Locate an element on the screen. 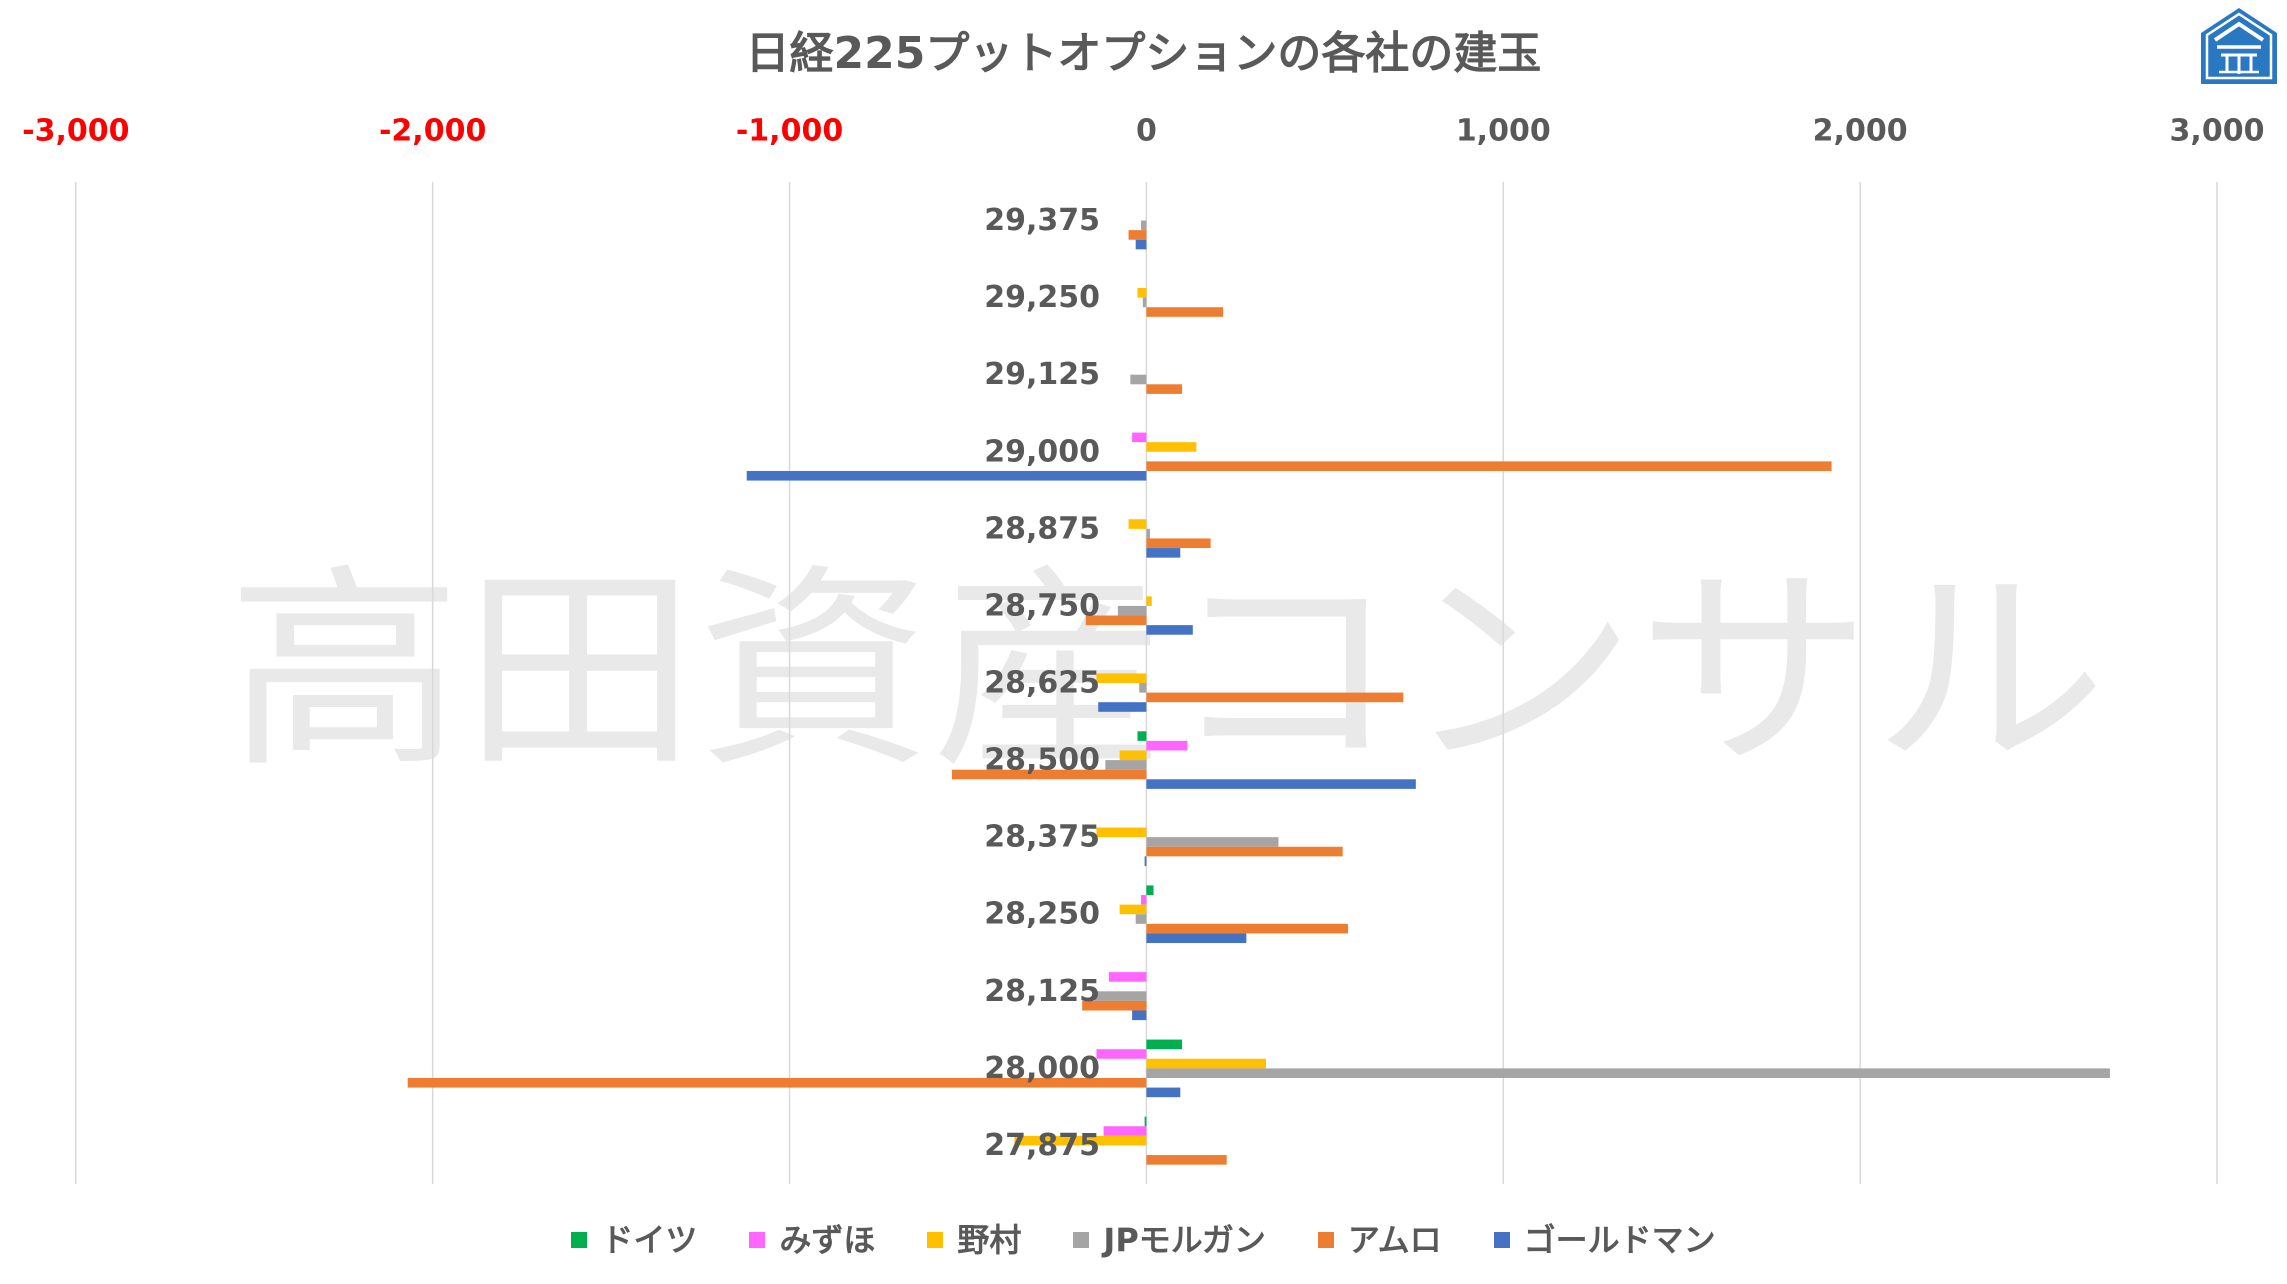 The image size is (2287, 1284). bar-series3-cat8 is located at coordinates (1212, 842).